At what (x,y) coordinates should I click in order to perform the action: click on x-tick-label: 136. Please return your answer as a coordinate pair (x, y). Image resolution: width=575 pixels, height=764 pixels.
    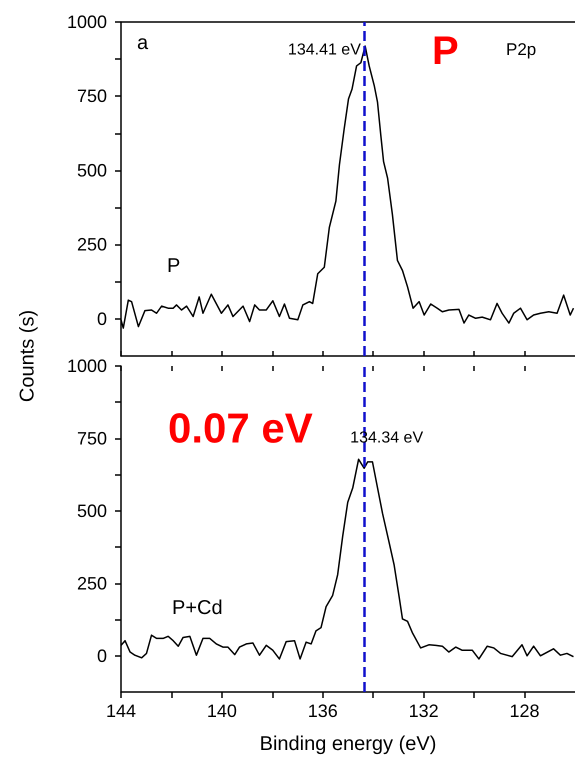
    Looking at the image, I should click on (323, 711).